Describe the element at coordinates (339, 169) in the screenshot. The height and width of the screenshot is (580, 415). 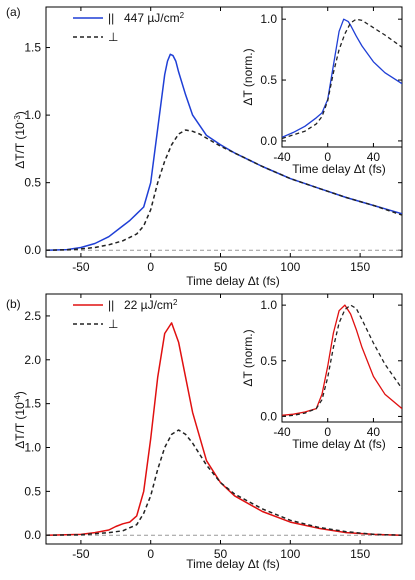
I see `panel-a-inset-xlabel: Time delay Δt (fs)` at that location.